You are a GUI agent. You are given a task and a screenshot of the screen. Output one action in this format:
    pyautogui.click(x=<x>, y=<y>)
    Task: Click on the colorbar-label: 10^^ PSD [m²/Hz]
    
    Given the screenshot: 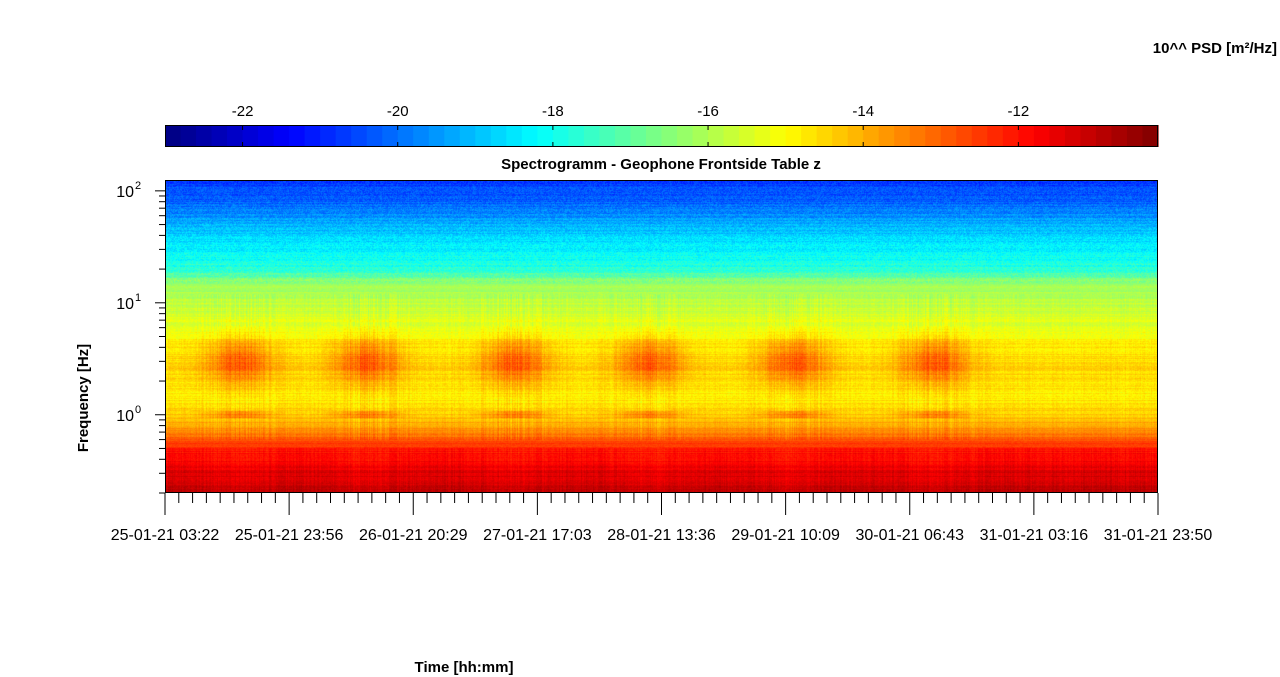 What is the action you would take?
    pyautogui.click(x=1214, y=48)
    